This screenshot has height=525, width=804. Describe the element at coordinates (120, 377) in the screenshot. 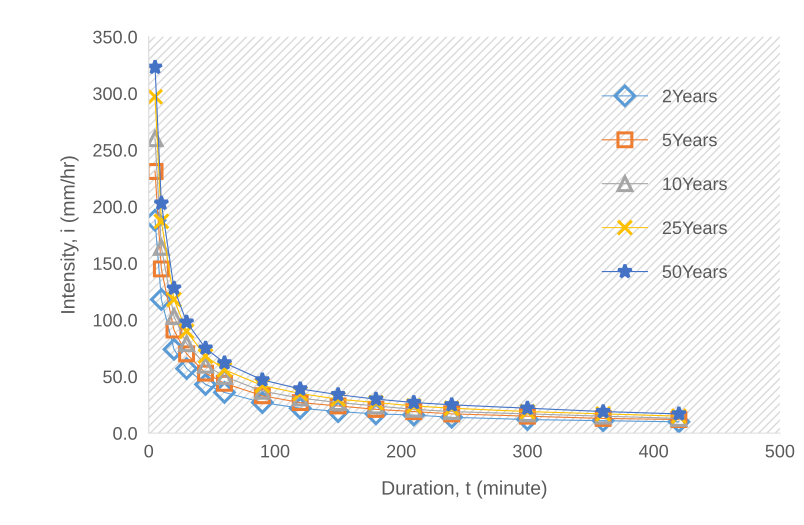

I see `y-tick-label: 50.0` at that location.